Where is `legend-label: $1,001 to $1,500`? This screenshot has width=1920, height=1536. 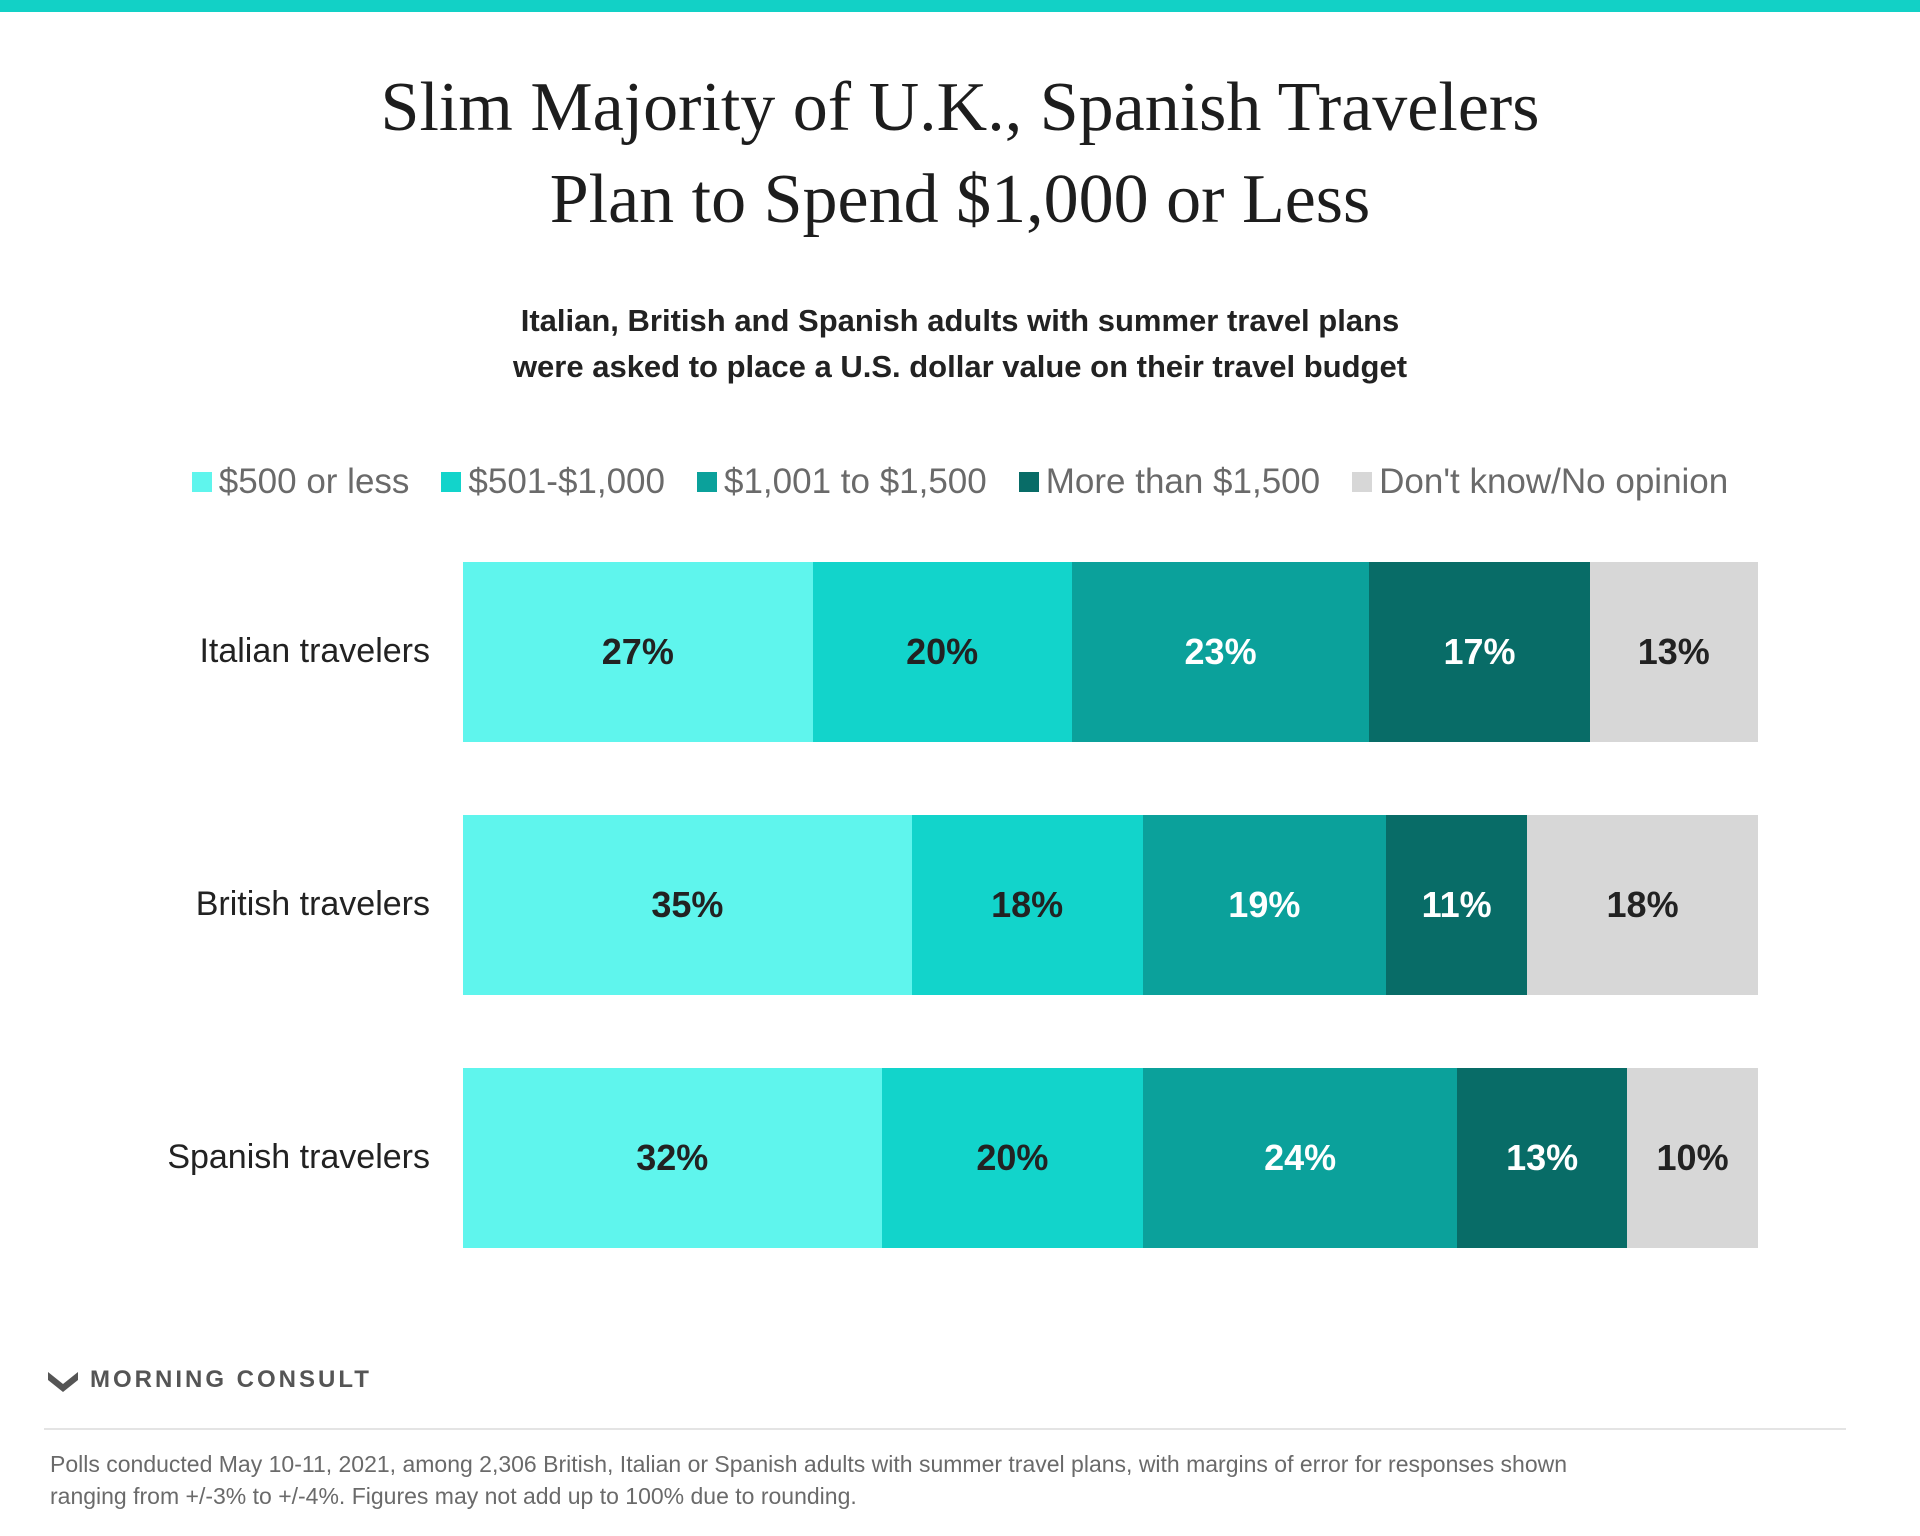
legend-label: $1,001 to $1,500 is located at coordinates (855, 481).